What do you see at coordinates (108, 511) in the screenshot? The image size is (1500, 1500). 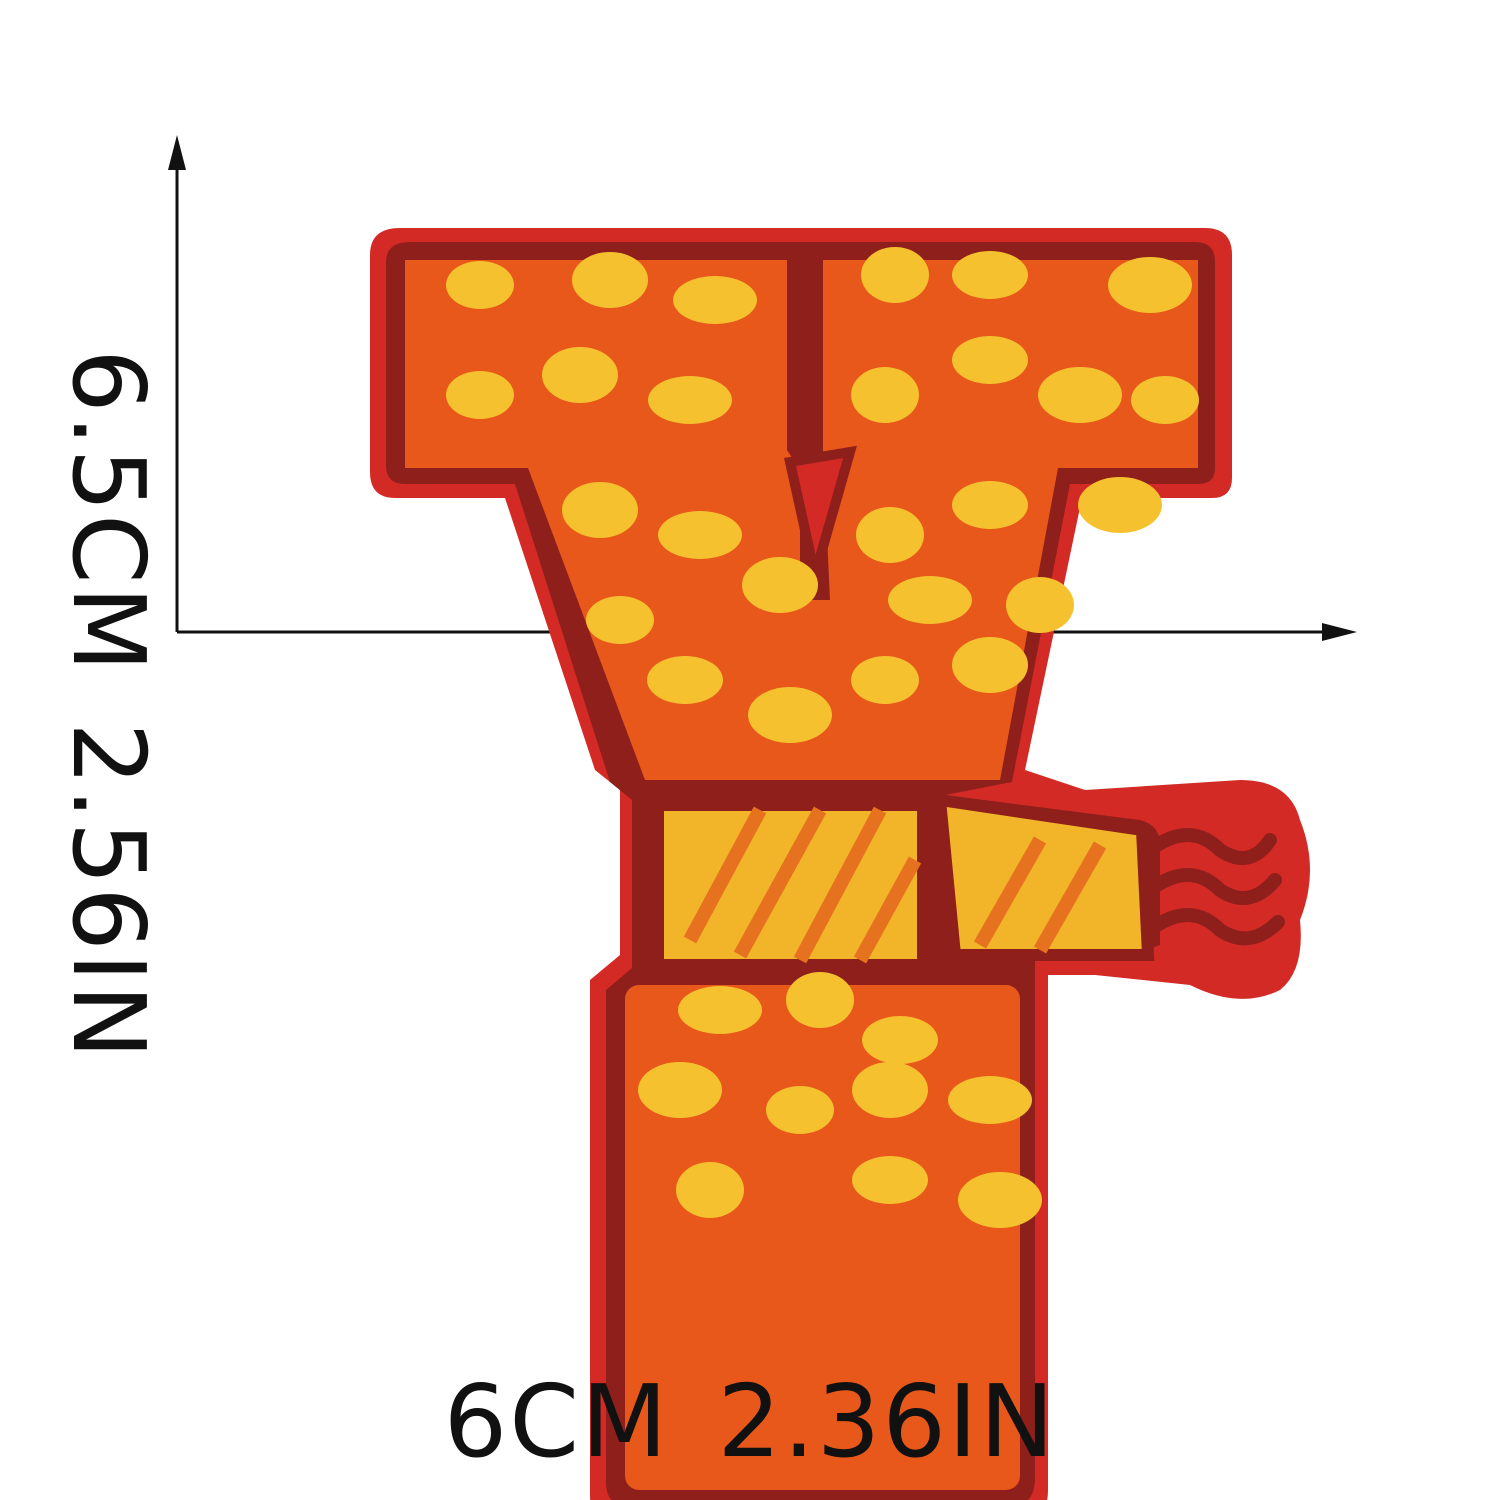 I see `height-cm-text: 6.5CM` at bounding box center [108, 511].